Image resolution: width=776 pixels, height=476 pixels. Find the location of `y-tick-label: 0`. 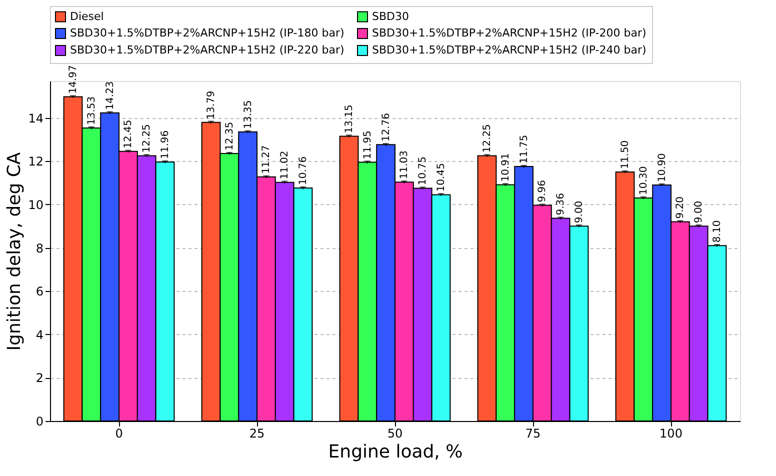

y-tick-label: 0 is located at coordinates (40, 421).